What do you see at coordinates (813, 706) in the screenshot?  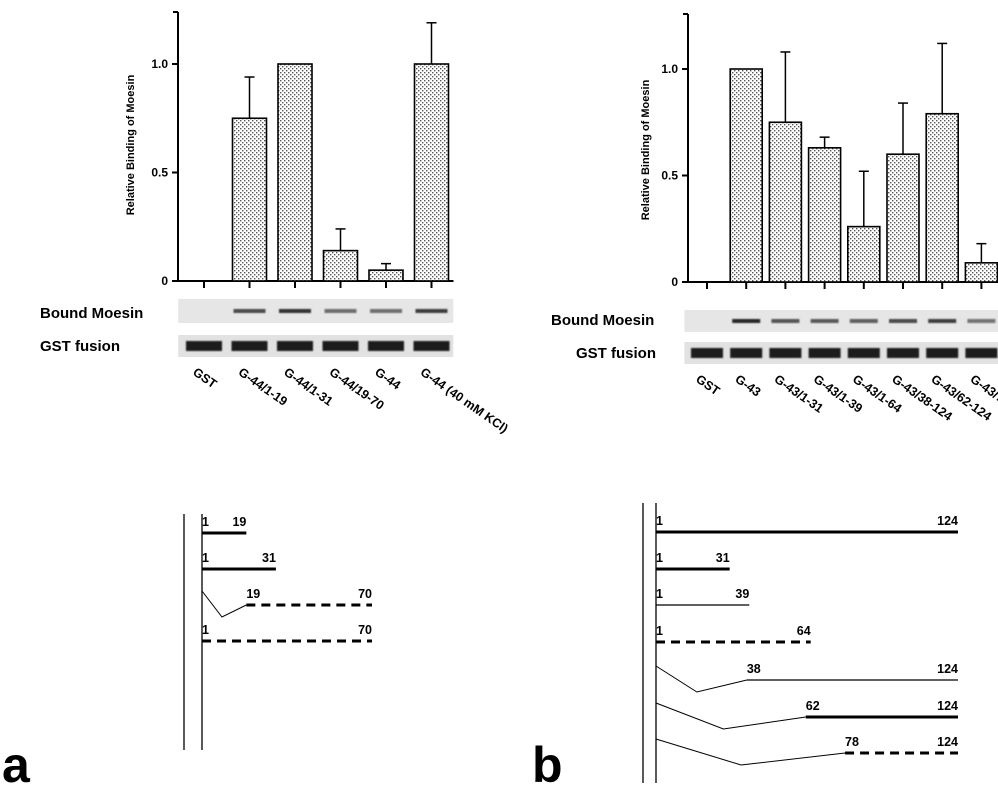 I see `construct-start-label: 62` at bounding box center [813, 706].